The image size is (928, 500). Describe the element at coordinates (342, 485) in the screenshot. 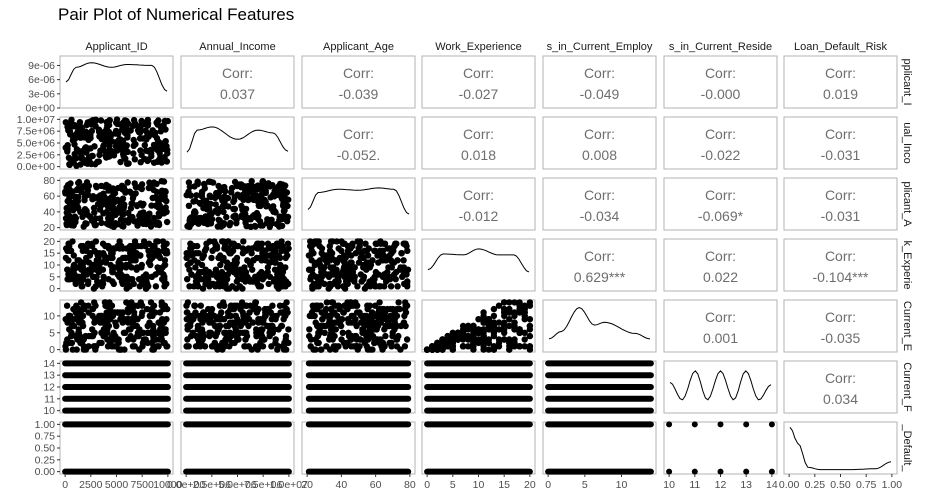

I see `x-tick-label: 40` at that location.